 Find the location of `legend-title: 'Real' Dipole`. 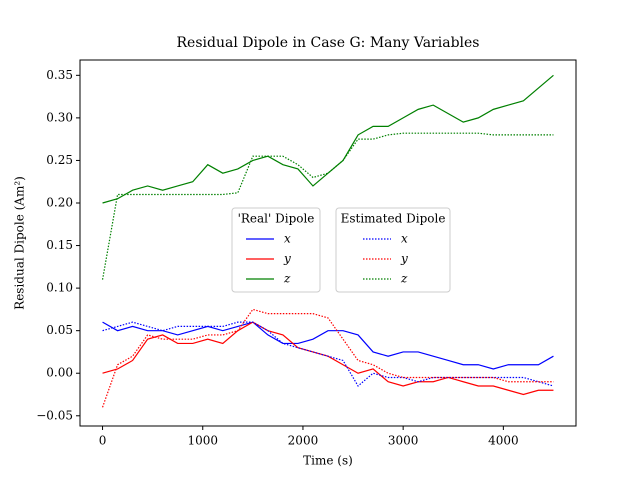

legend-title: 'Real' Dipole is located at coordinates (276, 219).